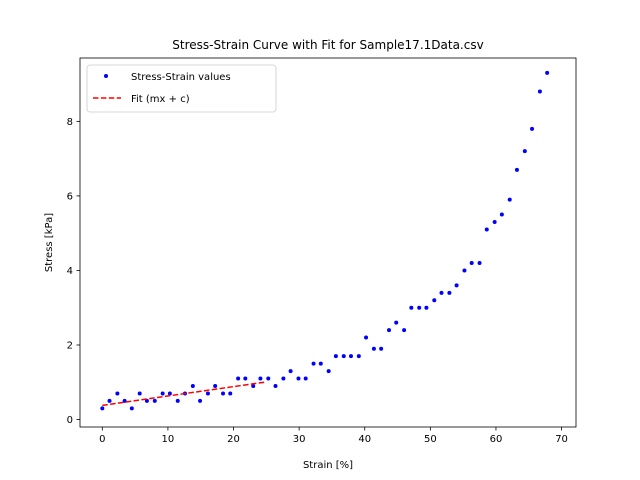 The height and width of the screenshot is (480, 640). I want to click on y-axis-label: Stress [kPa], so click(49, 242).